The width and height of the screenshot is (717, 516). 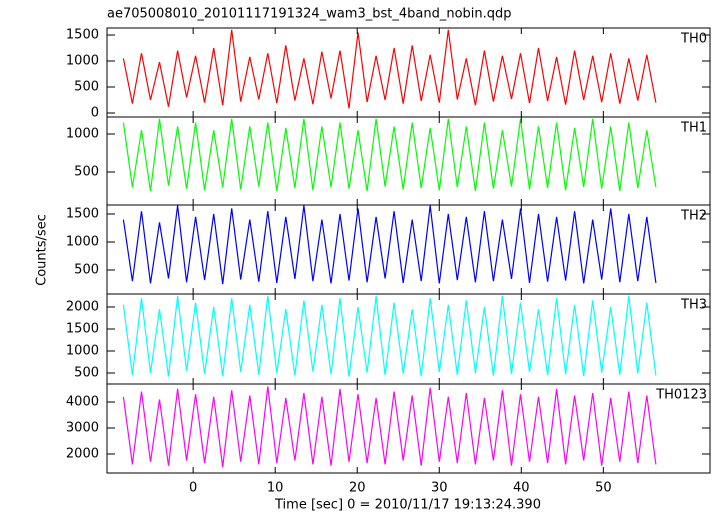 I want to click on y-tick-label: 4000, so click(x=82, y=401).